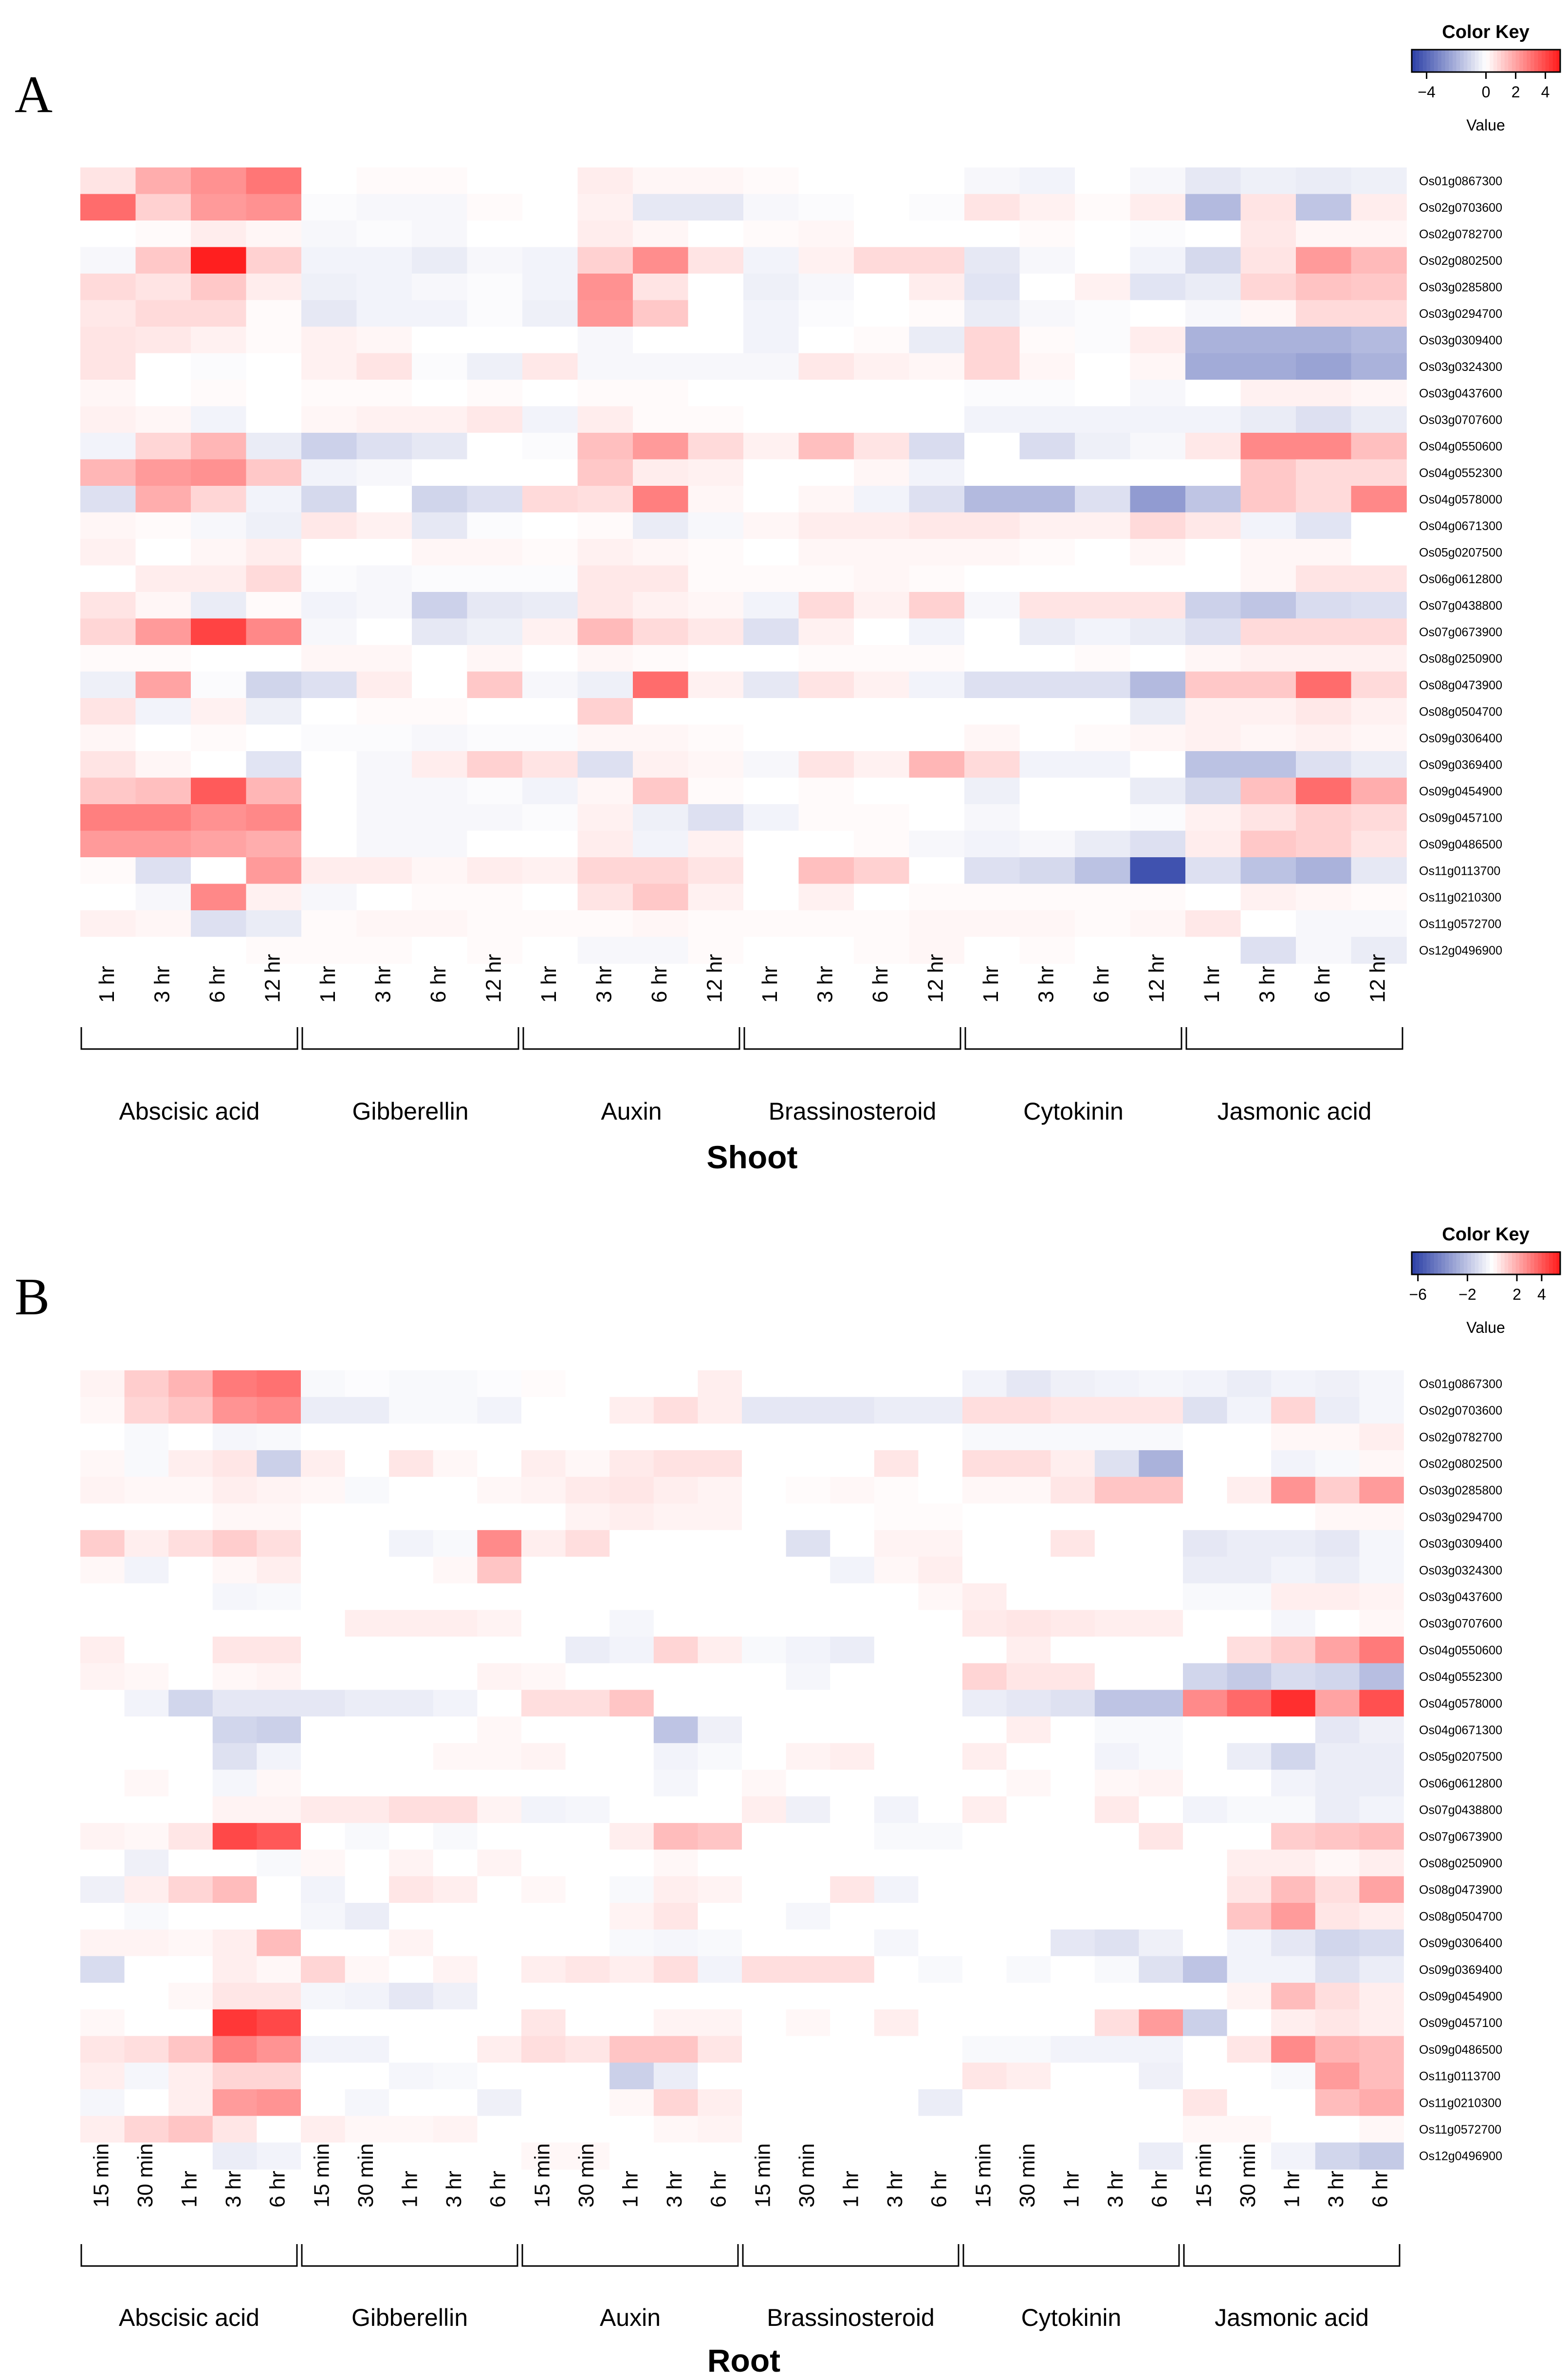 Image resolution: width=1568 pixels, height=2377 pixels. What do you see at coordinates (851, 2317) in the screenshot?
I see `treatment-label: Brassinosteroid` at bounding box center [851, 2317].